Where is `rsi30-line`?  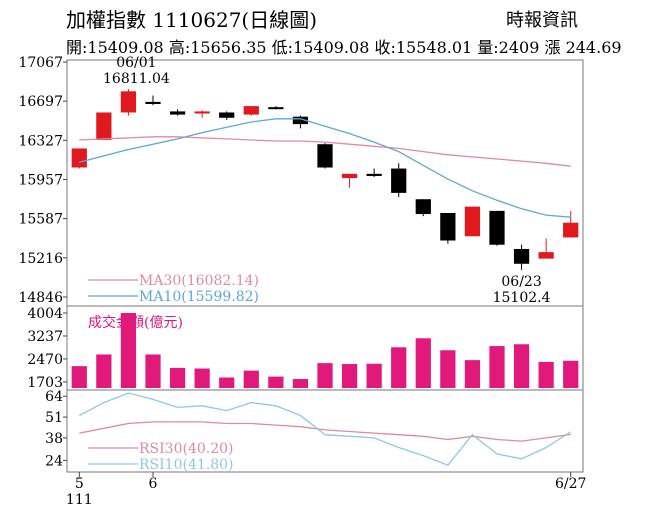 rsi30-line is located at coordinates (325, 431).